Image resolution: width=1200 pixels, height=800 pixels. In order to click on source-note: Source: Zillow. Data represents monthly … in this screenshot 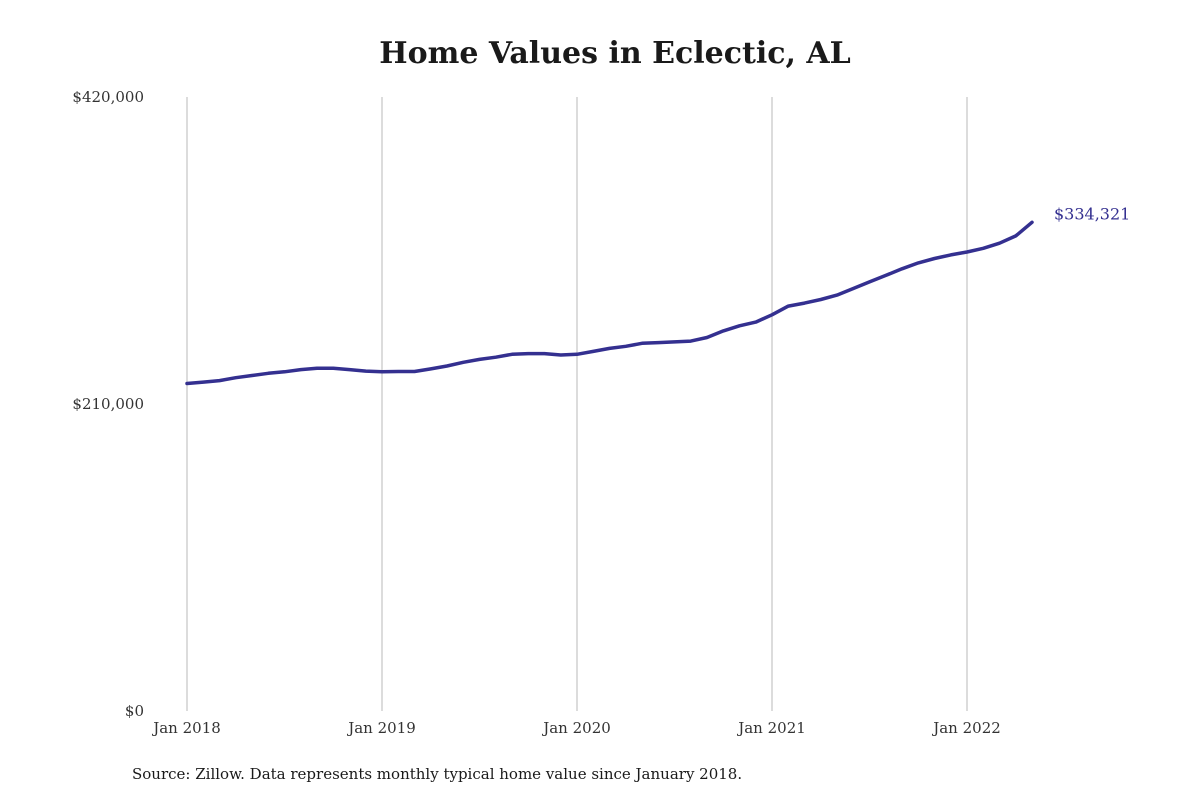, I will do `click(437, 774)`.